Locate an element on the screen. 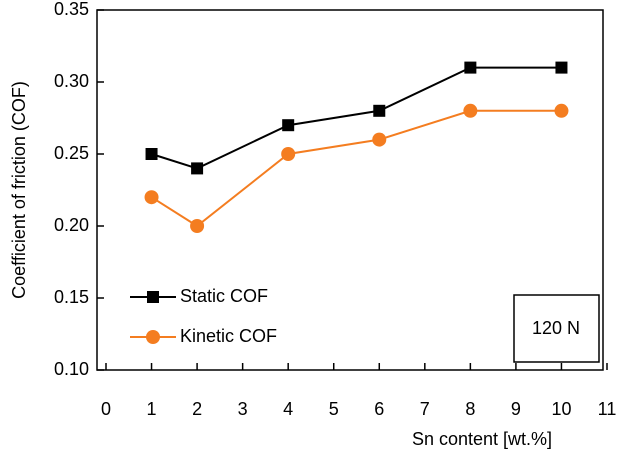  legend-label: Static COF is located at coordinates (224, 296).